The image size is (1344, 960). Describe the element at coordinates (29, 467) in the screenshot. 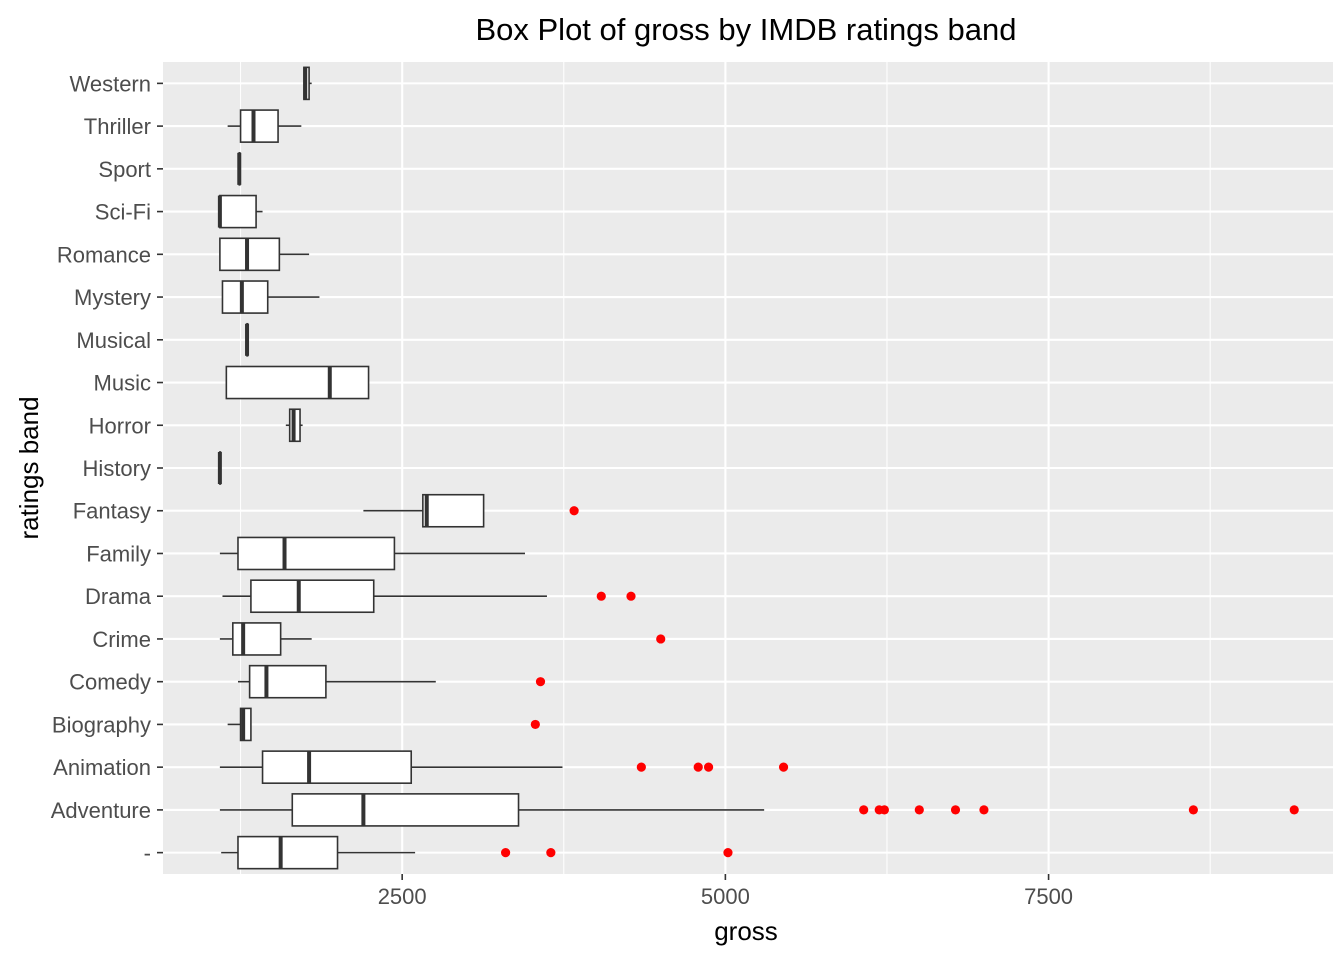

I see `y-axis-title: ratings band` at that location.